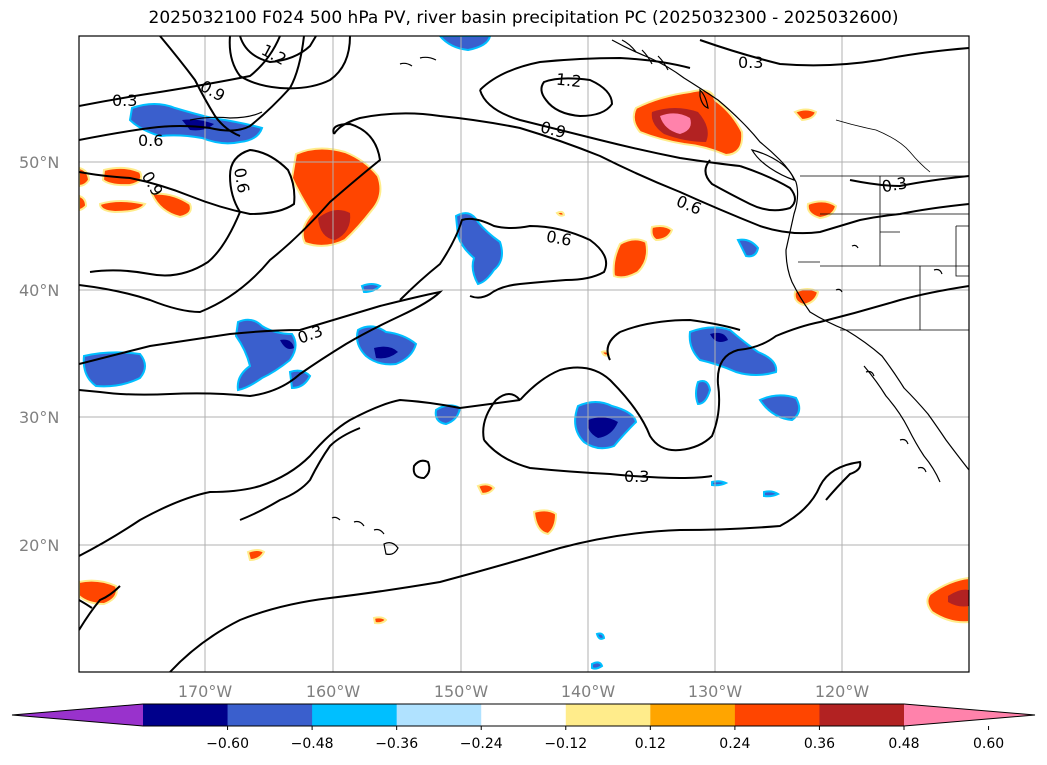 Image resolution: width=1047 pixels, height=765 pixels. Describe the element at coordinates (819, 744) in the screenshot. I see `colorbar-tick-label: 0.36` at that location.